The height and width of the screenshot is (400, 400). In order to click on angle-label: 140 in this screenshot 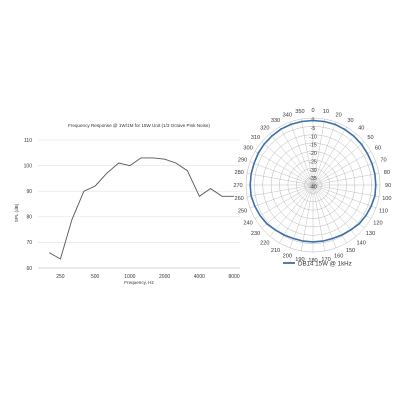, I will do `click(361, 243)`.